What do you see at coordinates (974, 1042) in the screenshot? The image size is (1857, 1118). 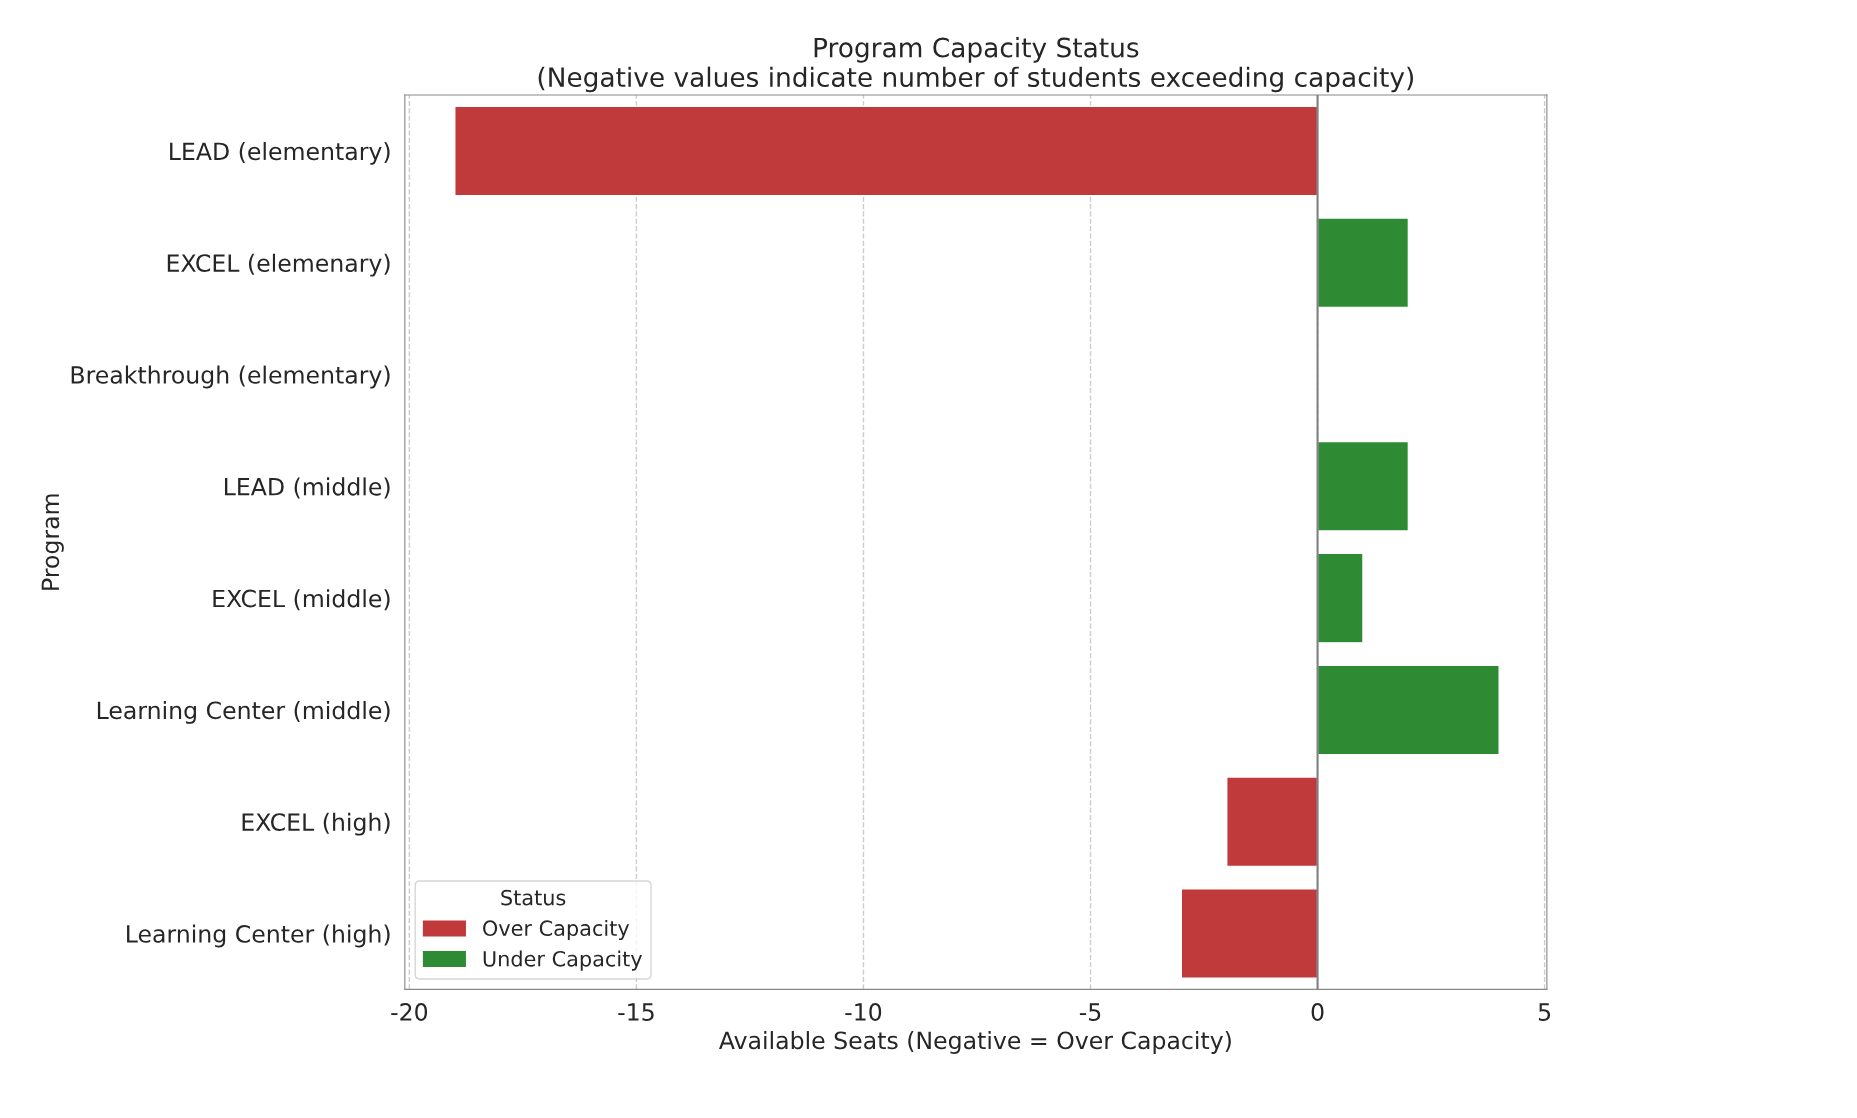 I see `x-axis-title: Available Seats (Negative = Over Capacity)` at bounding box center [974, 1042].